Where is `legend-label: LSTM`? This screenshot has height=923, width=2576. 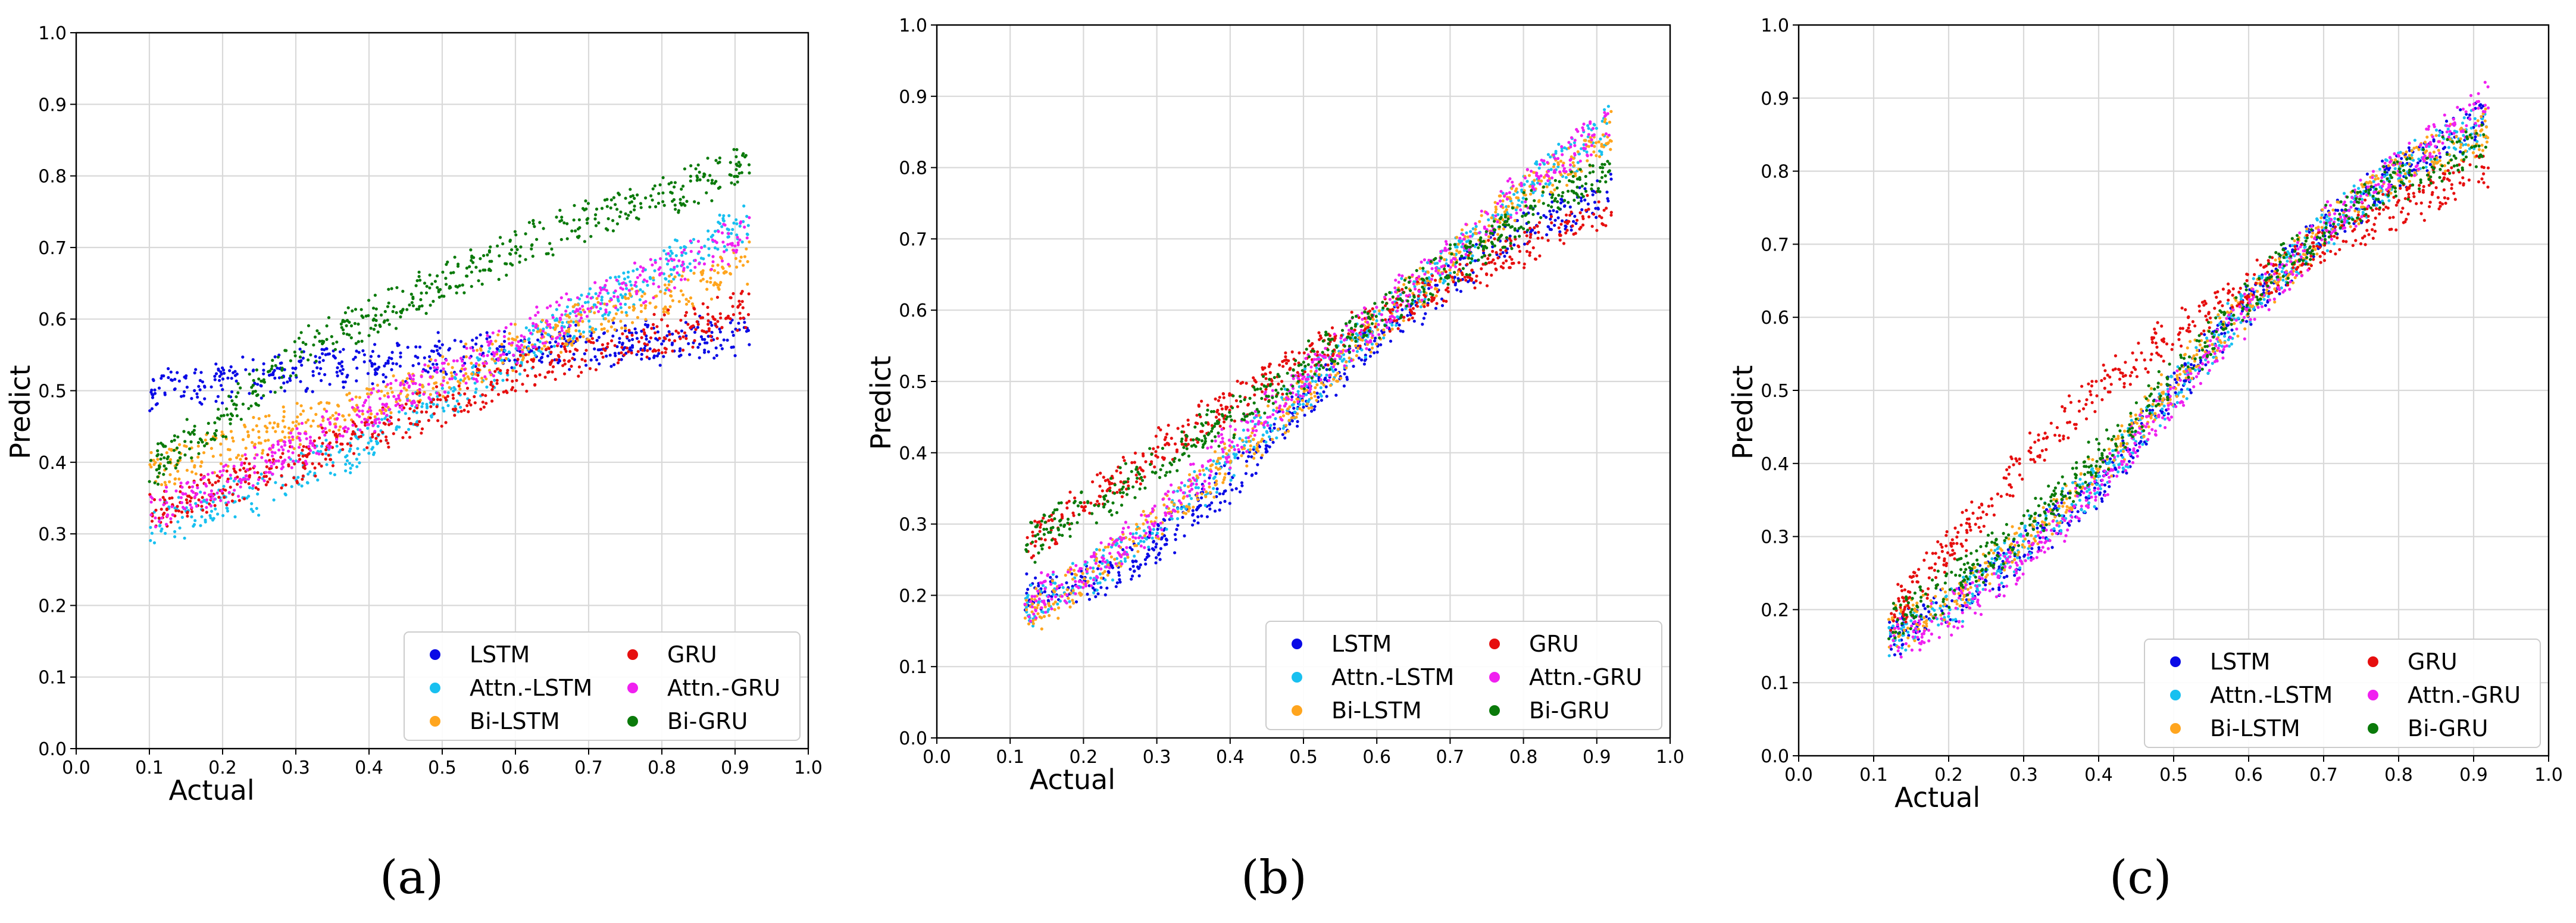 legend-label: LSTM is located at coordinates (500, 655).